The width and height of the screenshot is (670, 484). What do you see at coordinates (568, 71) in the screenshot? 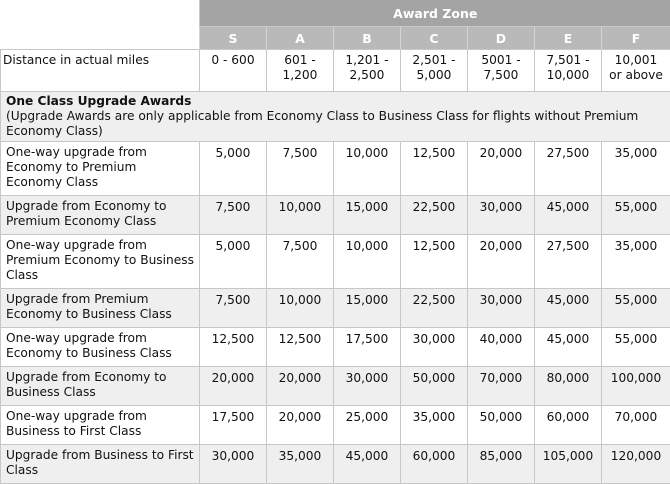
I see `distance-cell: 7,501 -10,000` at bounding box center [568, 71].